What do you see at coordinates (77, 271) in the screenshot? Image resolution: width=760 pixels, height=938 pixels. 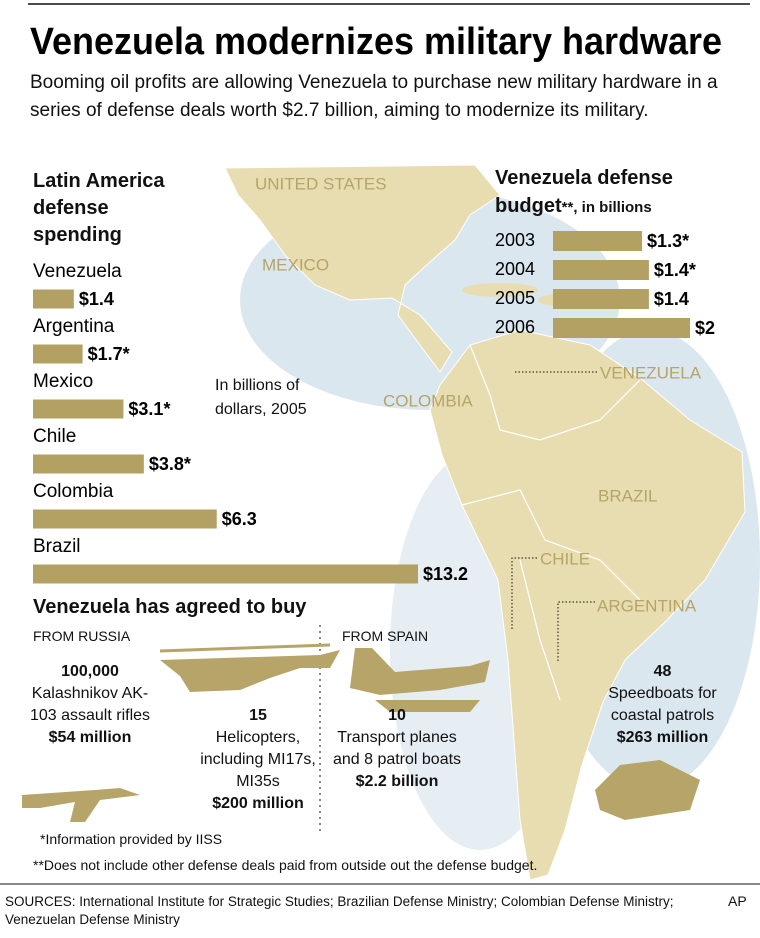 I see `category-label: Venezuela` at bounding box center [77, 271].